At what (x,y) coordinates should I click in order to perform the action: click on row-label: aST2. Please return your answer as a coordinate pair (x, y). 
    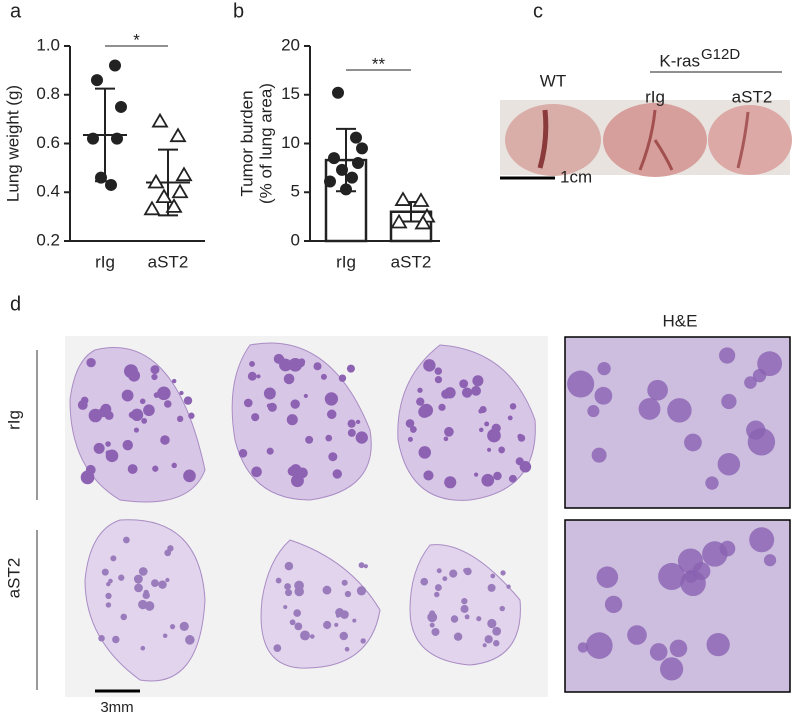
    Looking at the image, I should click on (13, 578).